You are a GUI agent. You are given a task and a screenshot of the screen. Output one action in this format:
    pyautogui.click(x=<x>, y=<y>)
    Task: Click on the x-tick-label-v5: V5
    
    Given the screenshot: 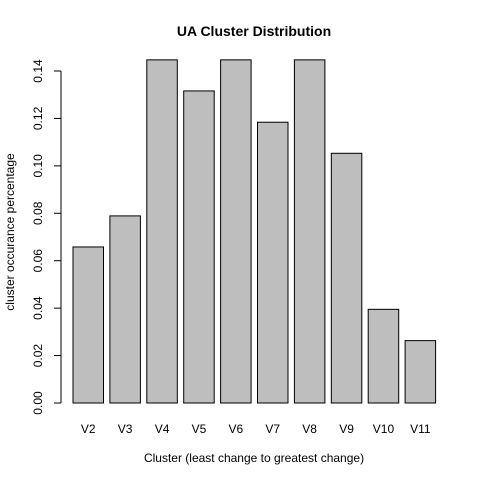 What is the action you would take?
    pyautogui.click(x=199, y=429)
    